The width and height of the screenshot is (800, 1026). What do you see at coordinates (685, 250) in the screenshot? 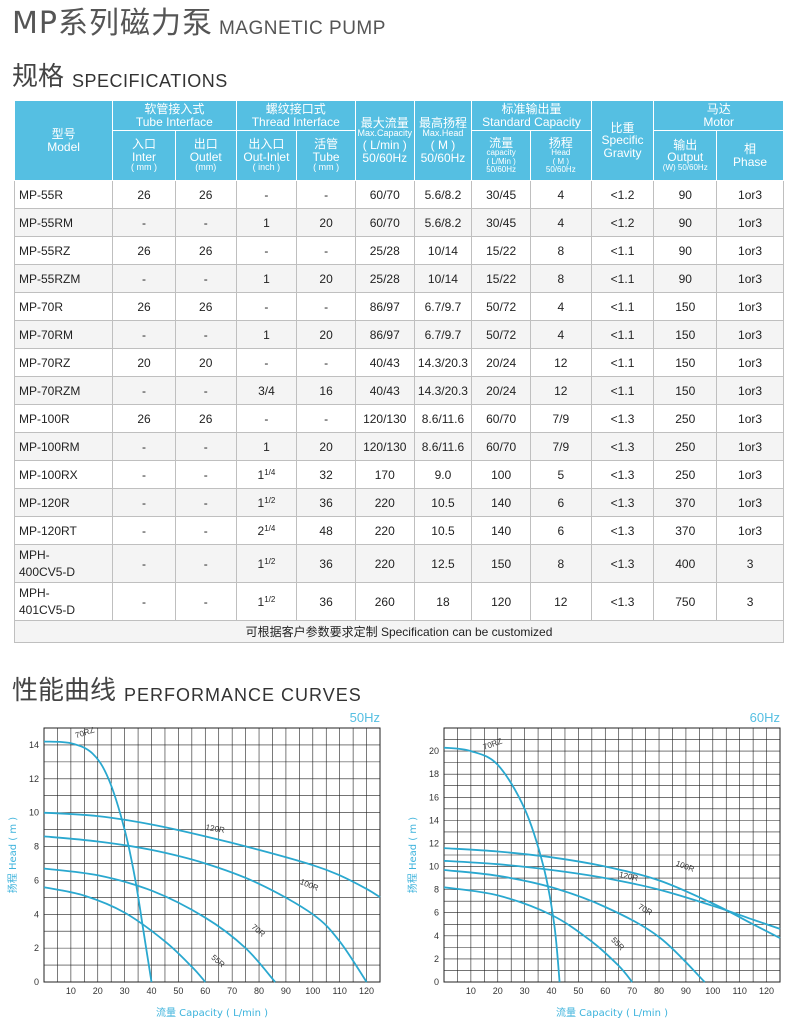
I see `cell-output: 90` at bounding box center [685, 250].